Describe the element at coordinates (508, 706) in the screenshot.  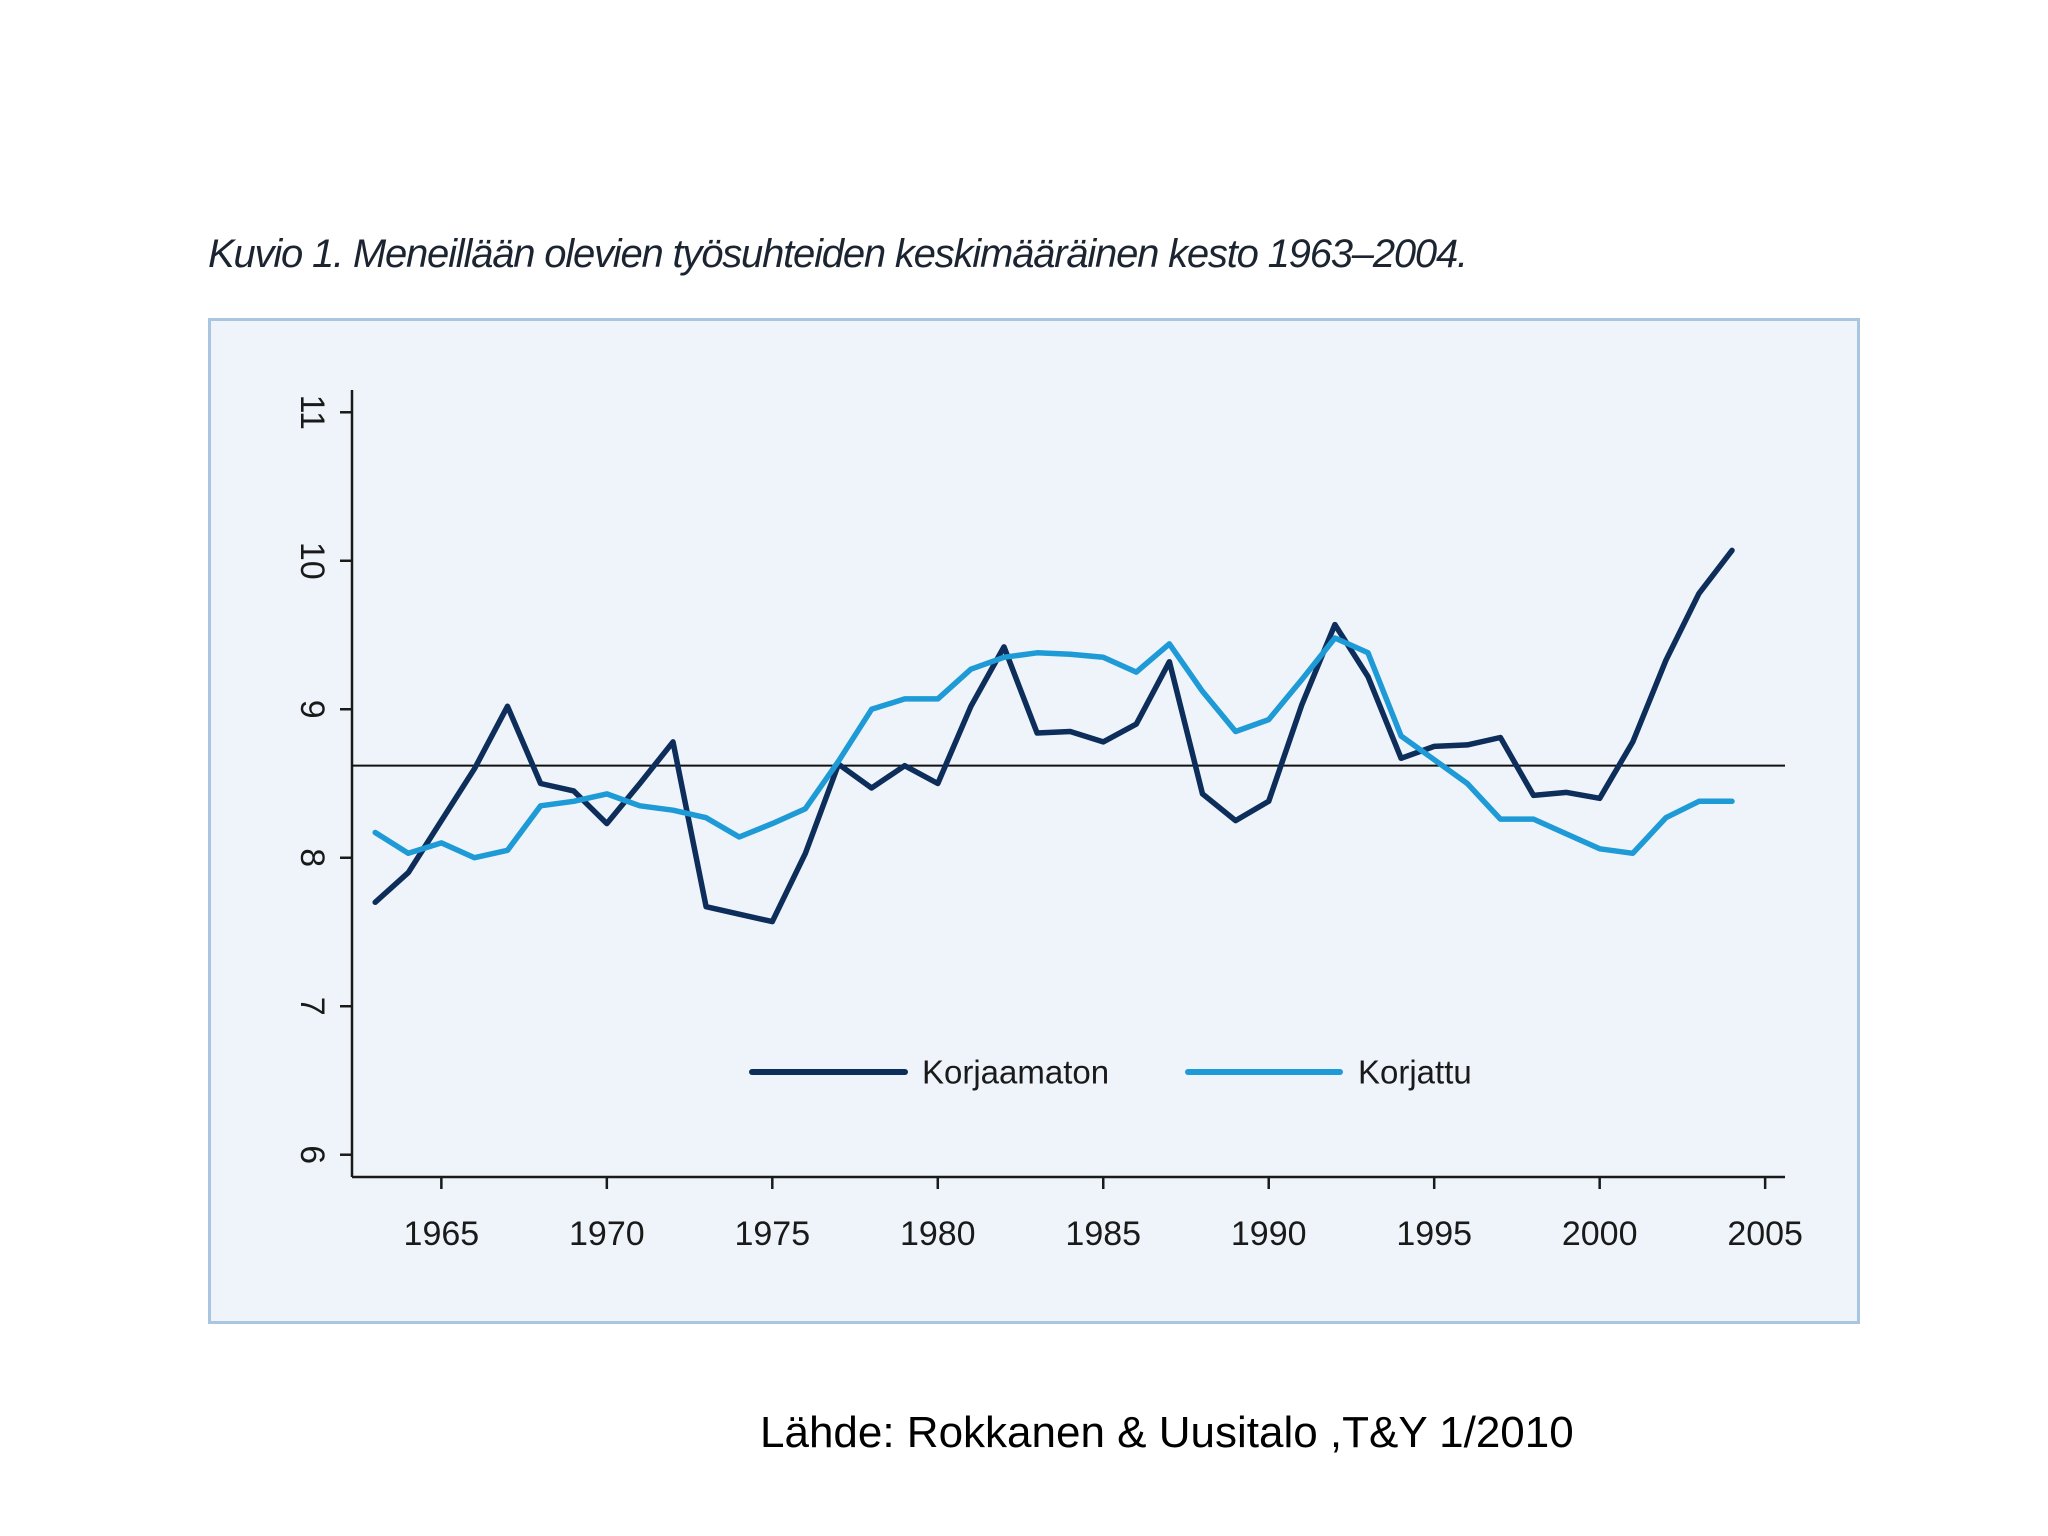
I see `point-korjaamaton-1967` at that location.